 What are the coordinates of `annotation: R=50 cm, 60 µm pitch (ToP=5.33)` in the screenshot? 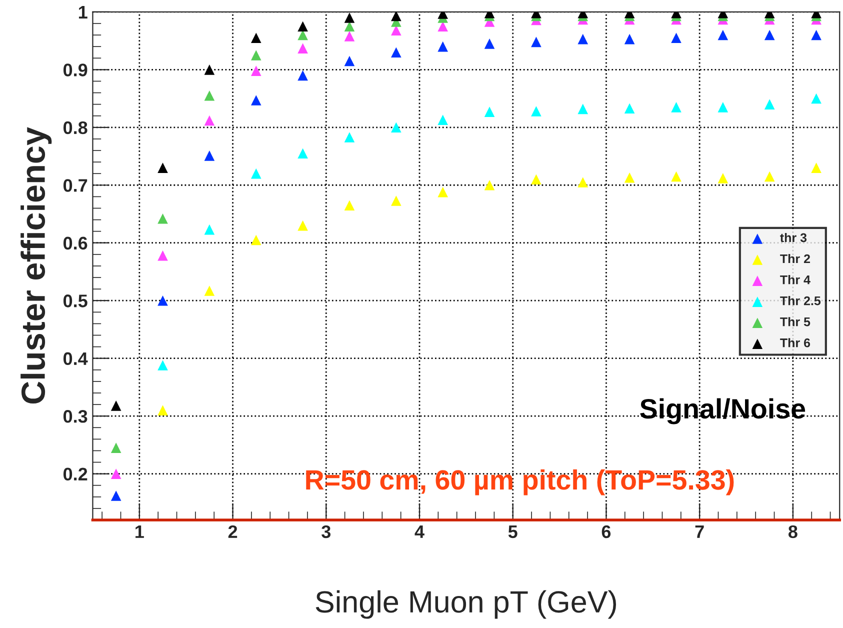 It's located at (520, 482).